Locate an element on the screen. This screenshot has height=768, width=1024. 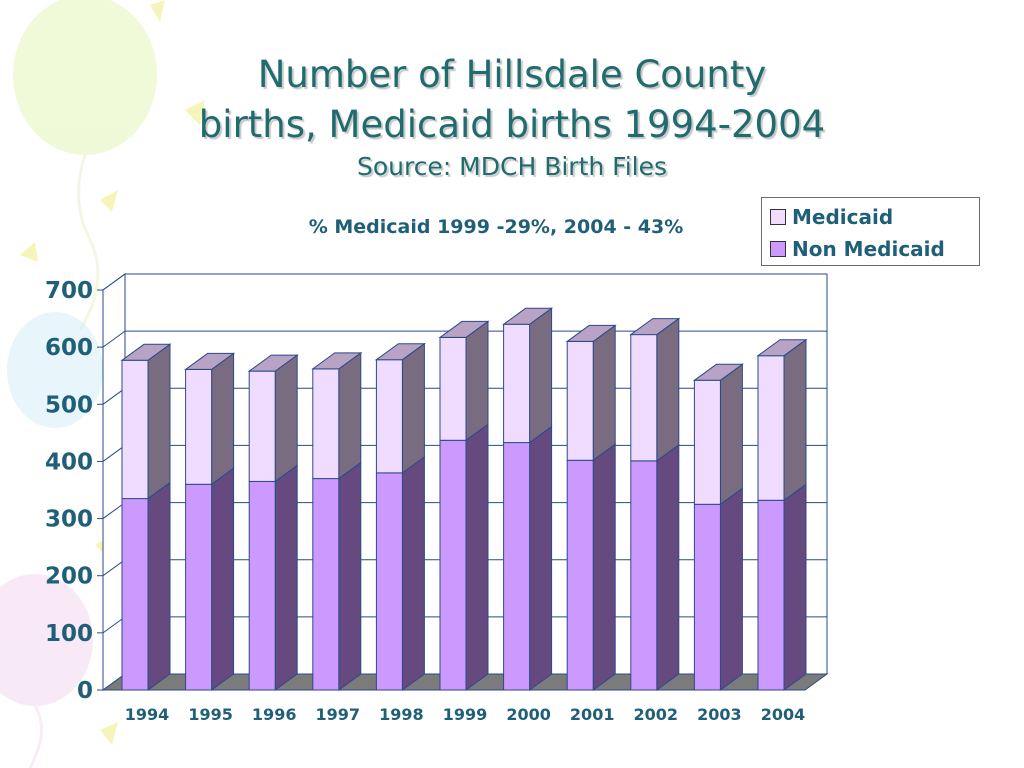
y-axis: 0 100 200 300 400 500 600 700 is located at coordinates (74, 491).